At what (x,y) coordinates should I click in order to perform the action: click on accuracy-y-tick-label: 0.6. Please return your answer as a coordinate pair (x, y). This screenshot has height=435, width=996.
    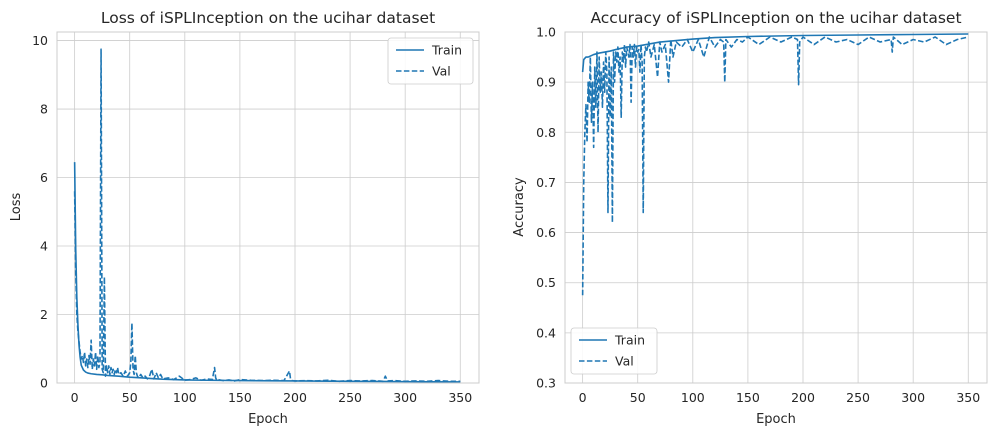
    Looking at the image, I should click on (546, 232).